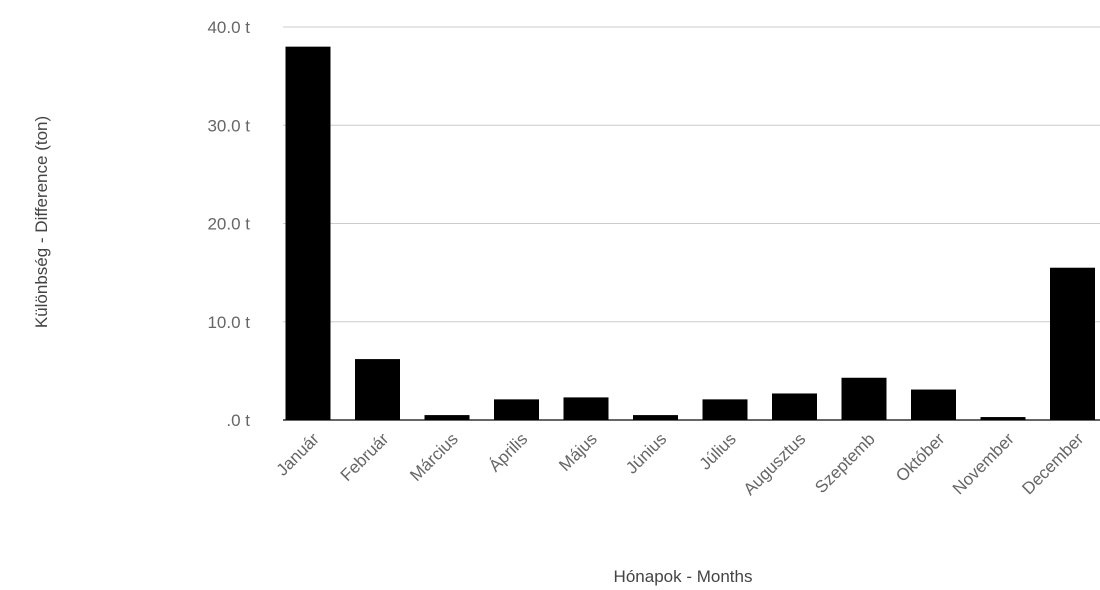  I want to click on x-tick-label: December, so click(1052, 463).